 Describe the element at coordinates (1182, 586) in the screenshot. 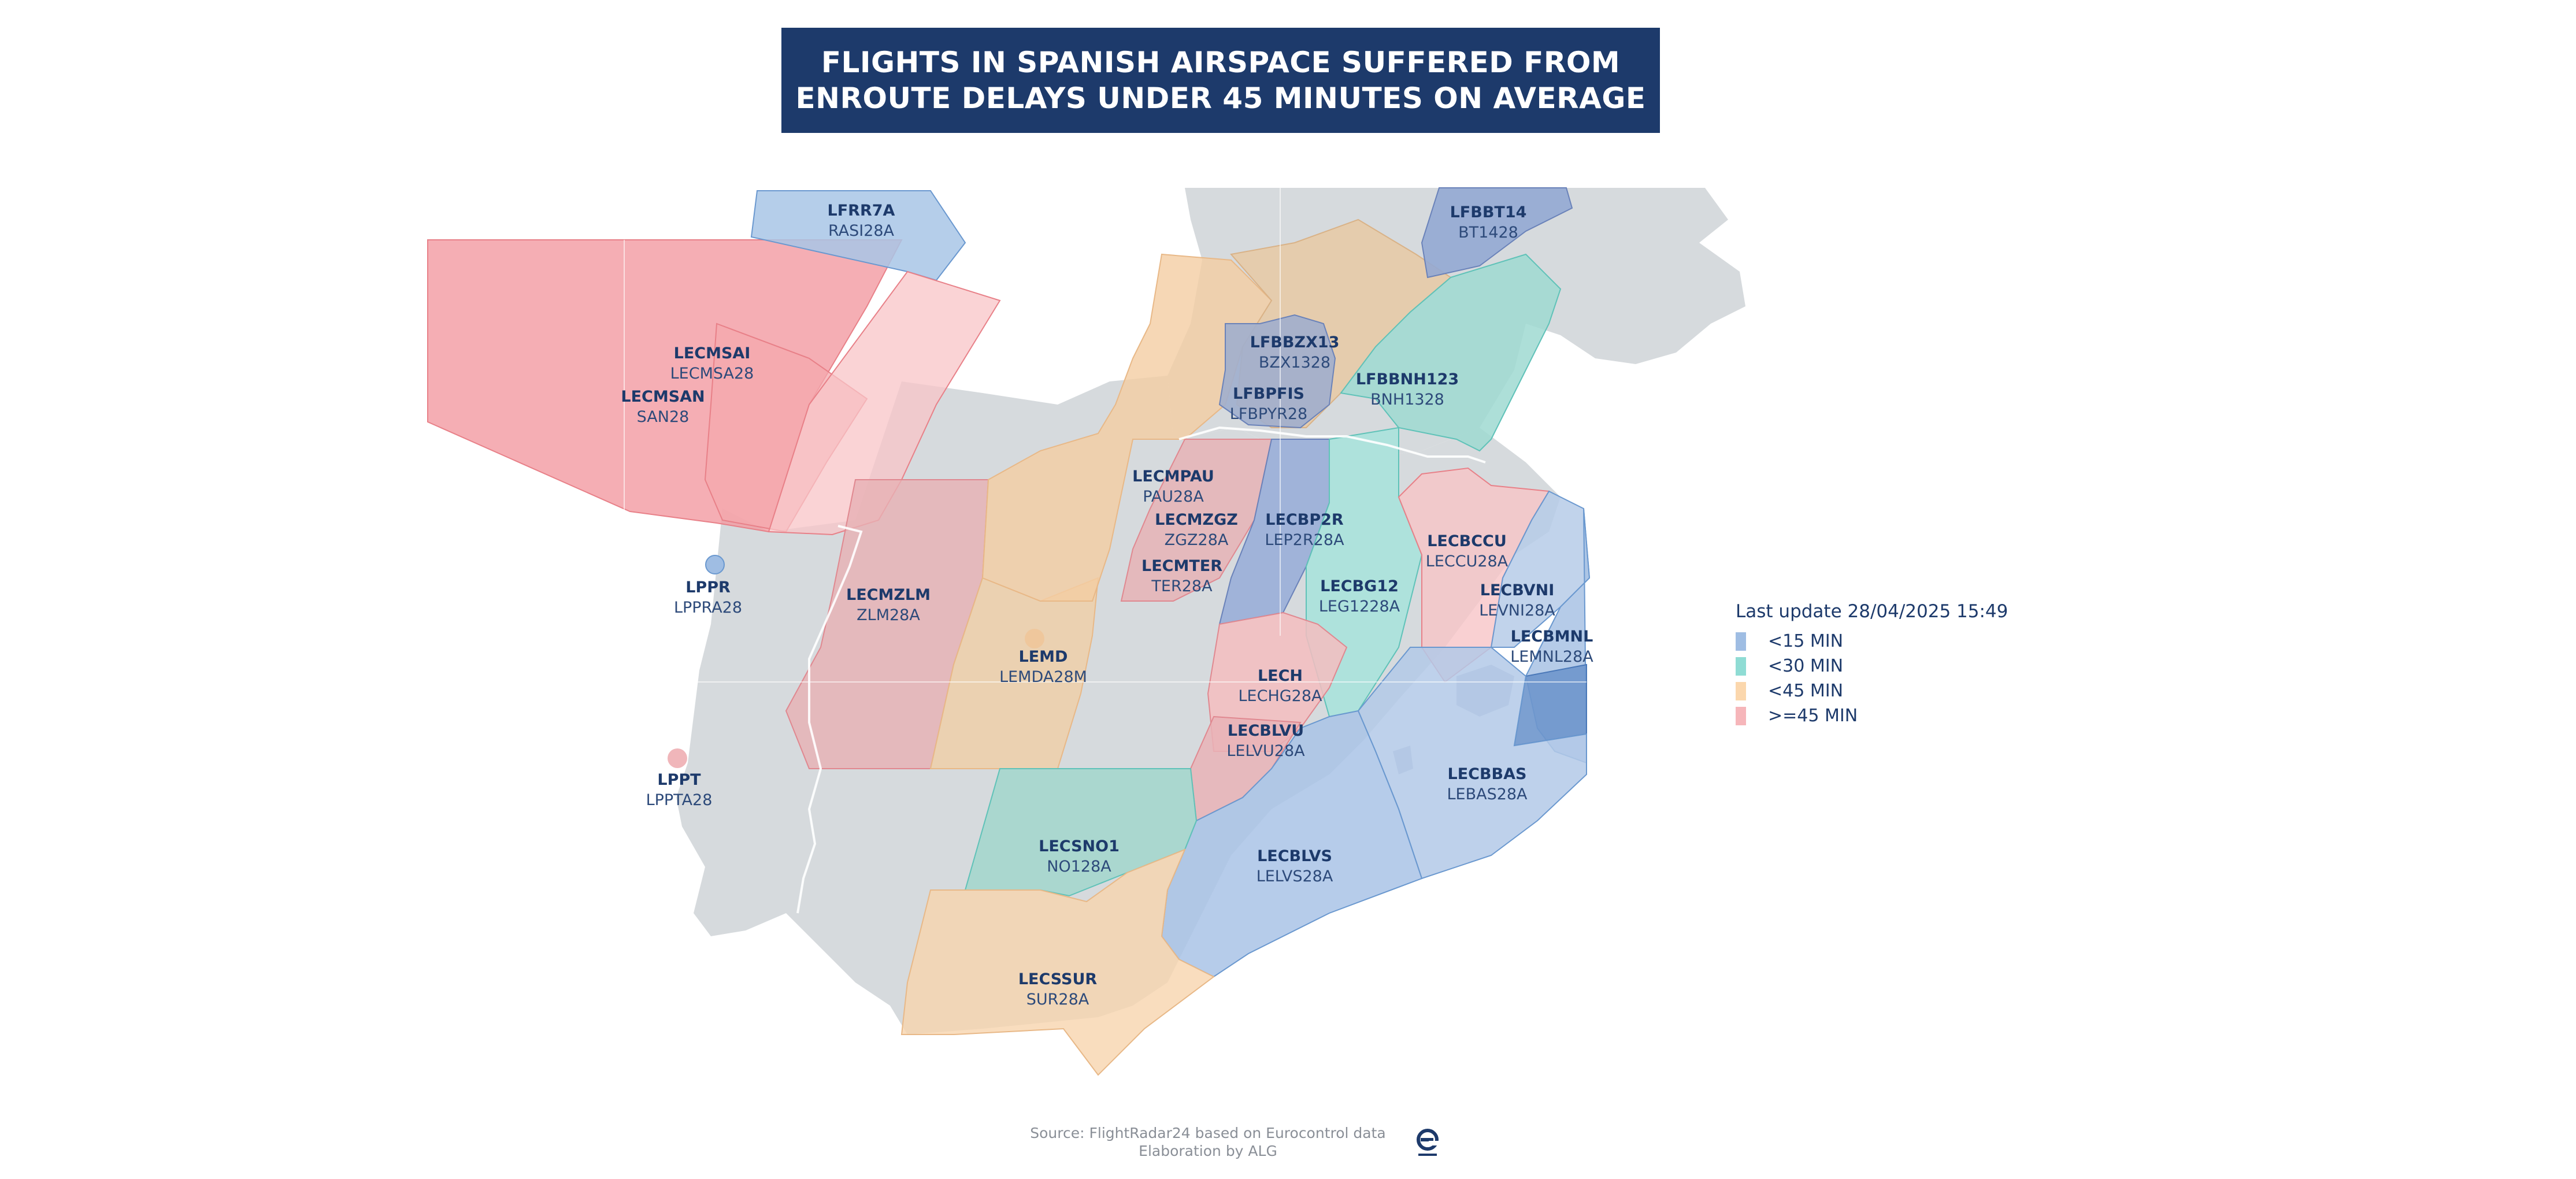

I see `label-sub: TER28A` at that location.